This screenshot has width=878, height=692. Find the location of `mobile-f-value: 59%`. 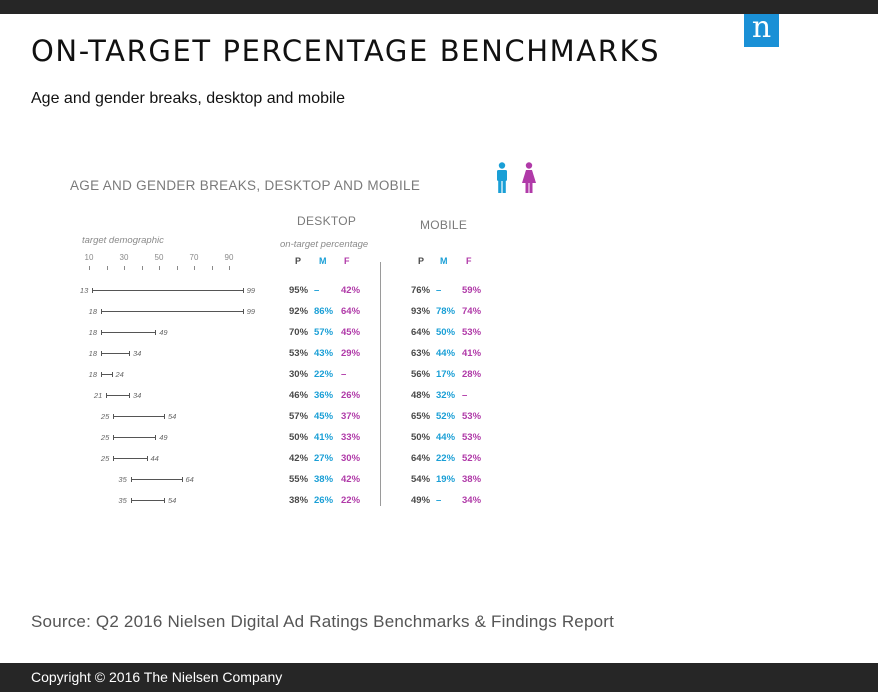

mobile-f-value: 59% is located at coordinates (472, 290).